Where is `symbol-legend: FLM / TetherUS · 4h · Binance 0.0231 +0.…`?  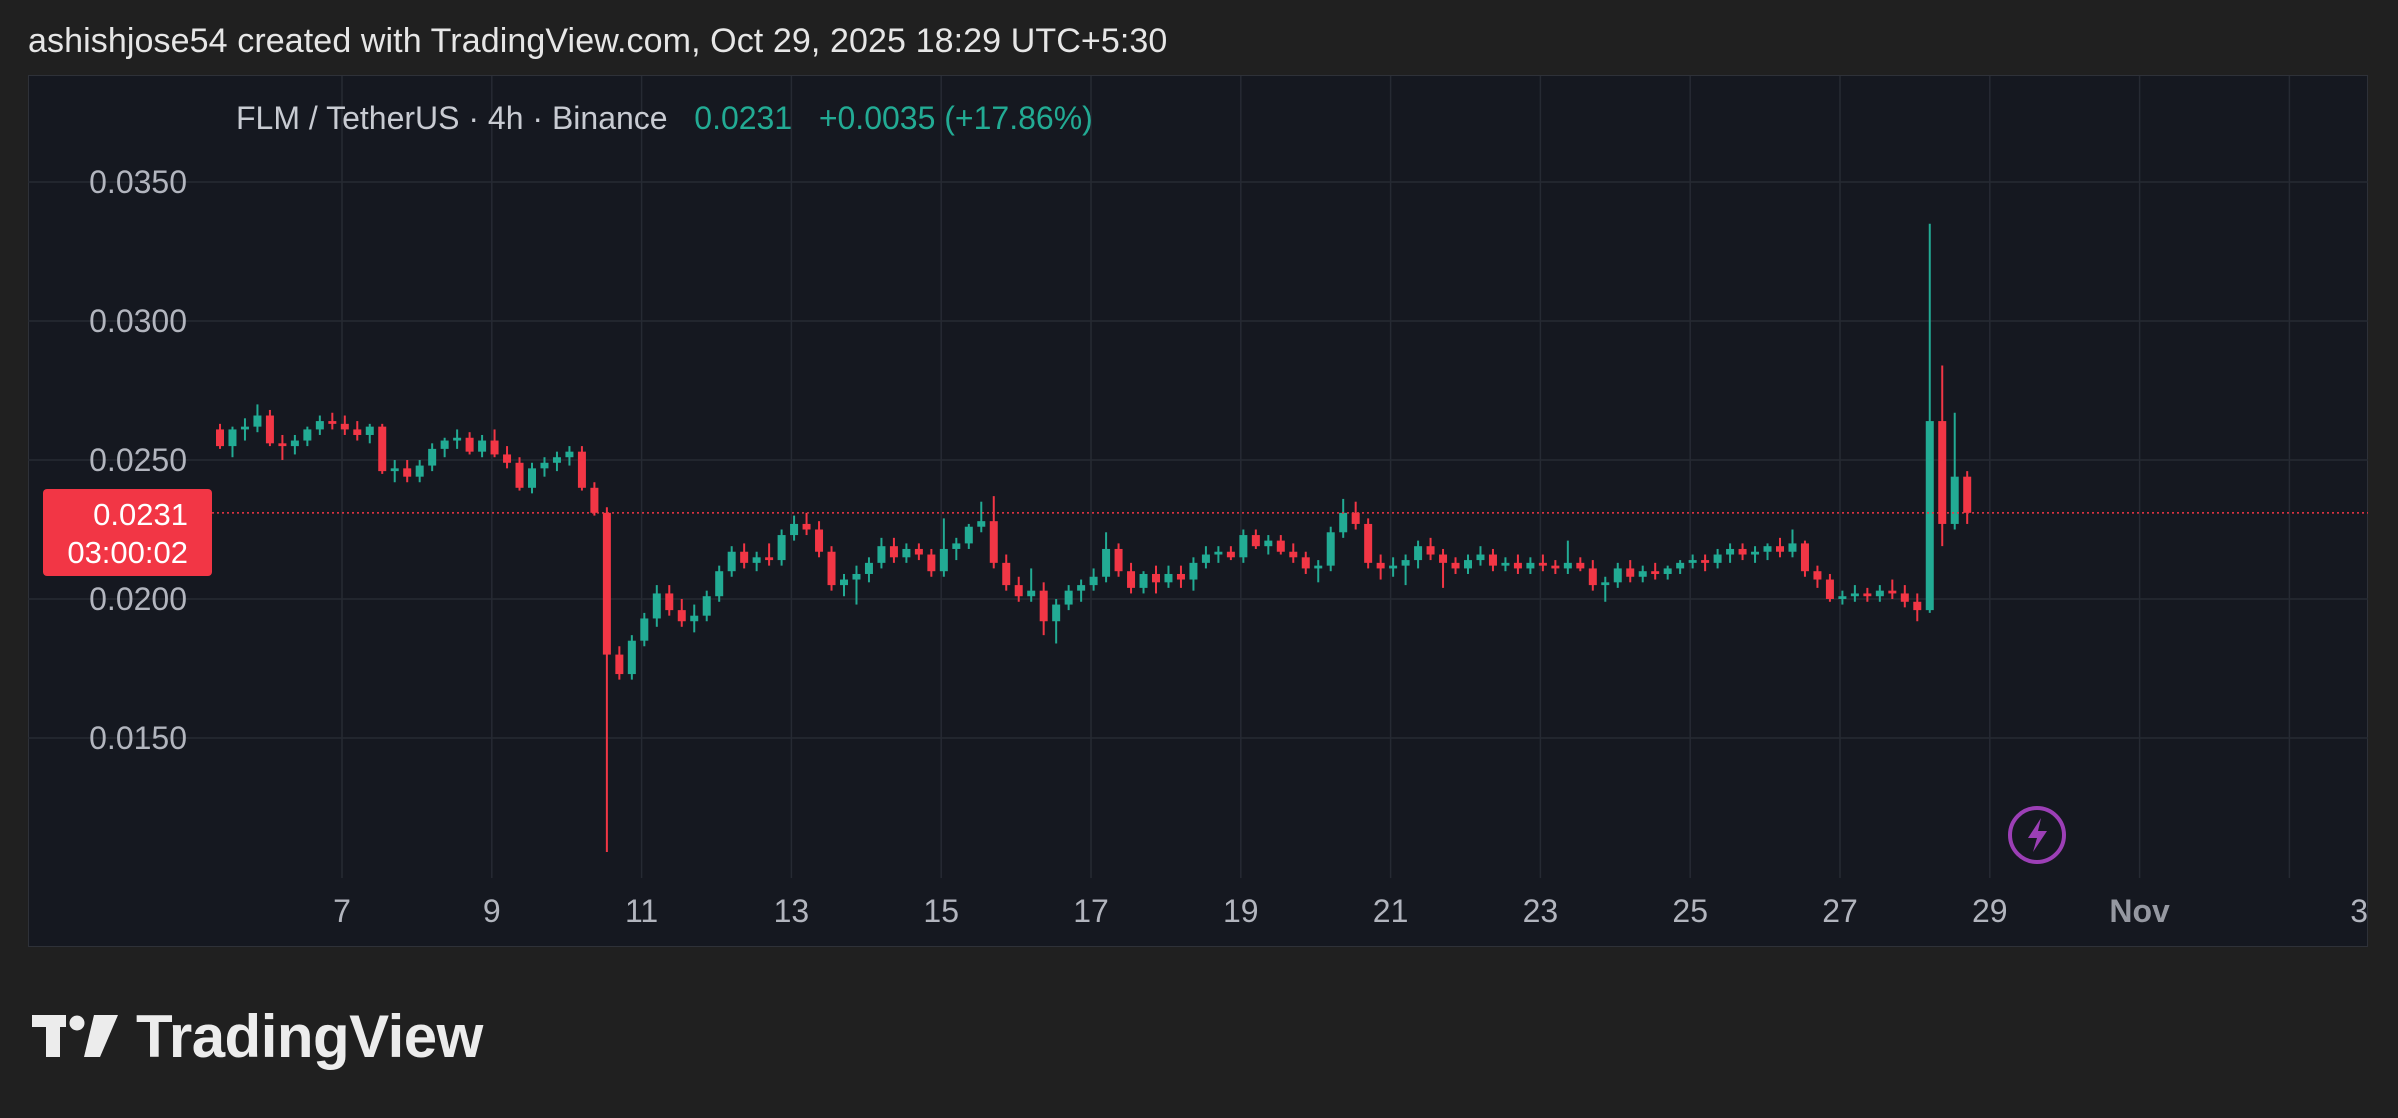
symbol-legend: FLM / TetherUS · 4h · Binance 0.0231 +0.… is located at coordinates (664, 118).